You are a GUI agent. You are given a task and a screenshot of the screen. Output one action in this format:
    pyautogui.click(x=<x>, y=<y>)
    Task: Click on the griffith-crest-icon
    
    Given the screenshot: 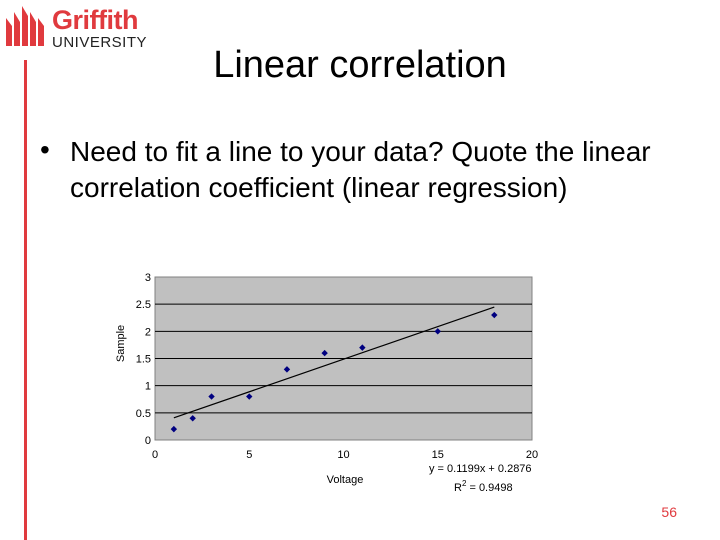 What is the action you would take?
    pyautogui.click(x=25, y=26)
    